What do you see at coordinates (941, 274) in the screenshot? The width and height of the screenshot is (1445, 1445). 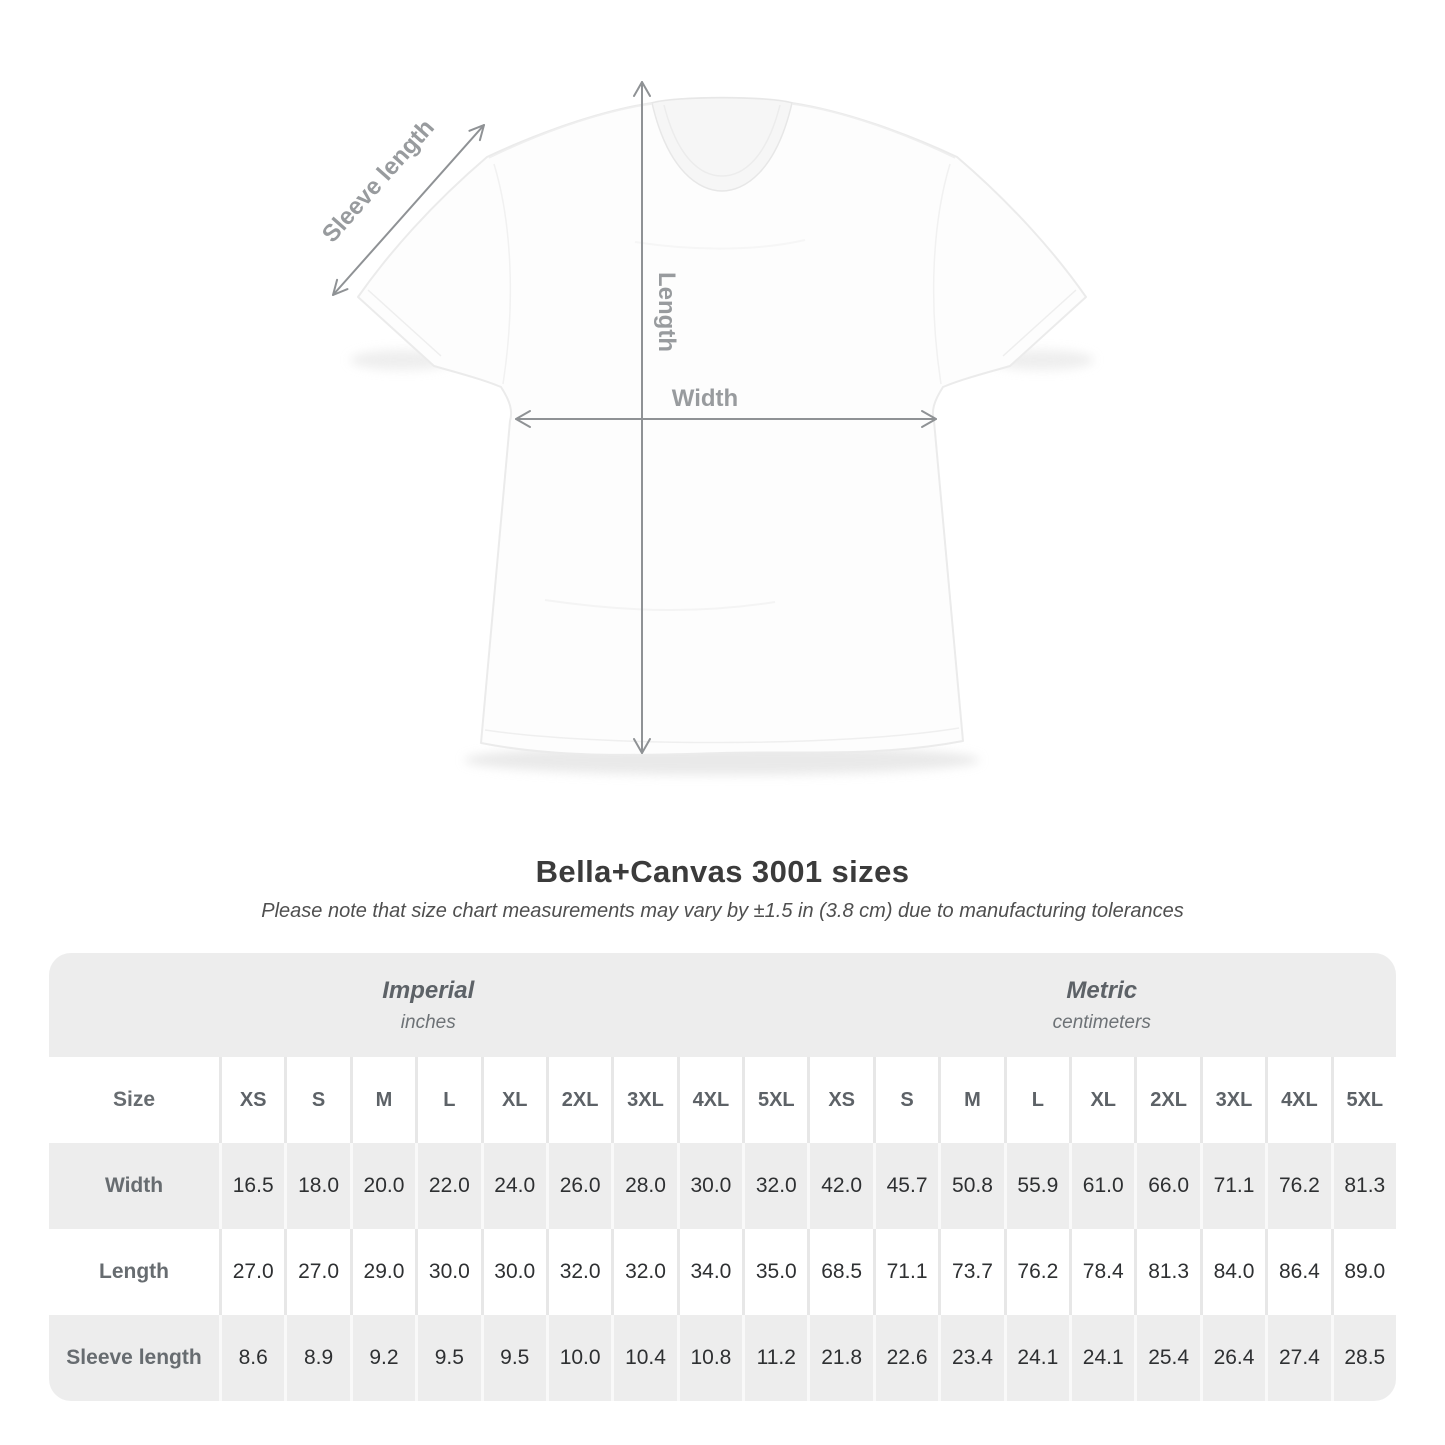 I see `right-sleeve-seam` at bounding box center [941, 274].